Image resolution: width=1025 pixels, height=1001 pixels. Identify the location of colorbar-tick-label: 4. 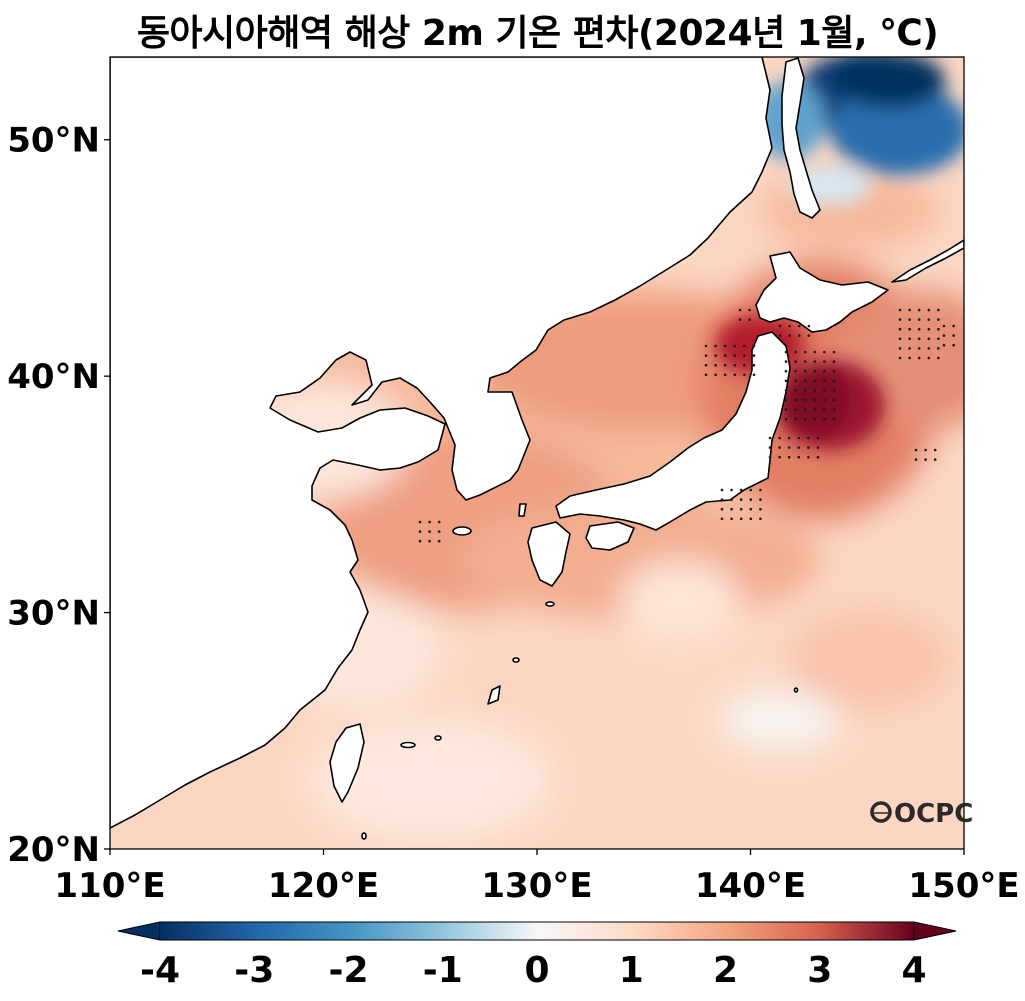
(913, 970).